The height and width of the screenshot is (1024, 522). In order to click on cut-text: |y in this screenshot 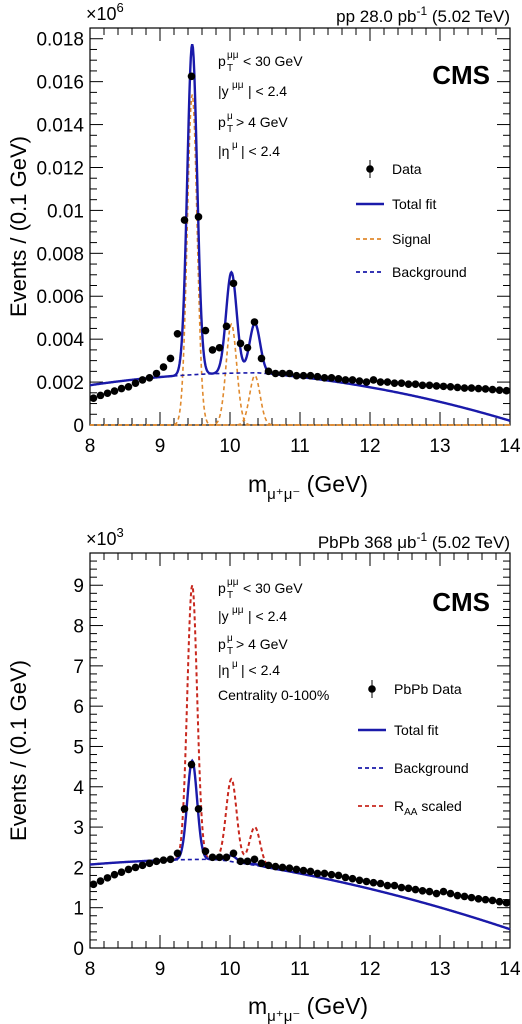, I will do `click(223, 616)`.